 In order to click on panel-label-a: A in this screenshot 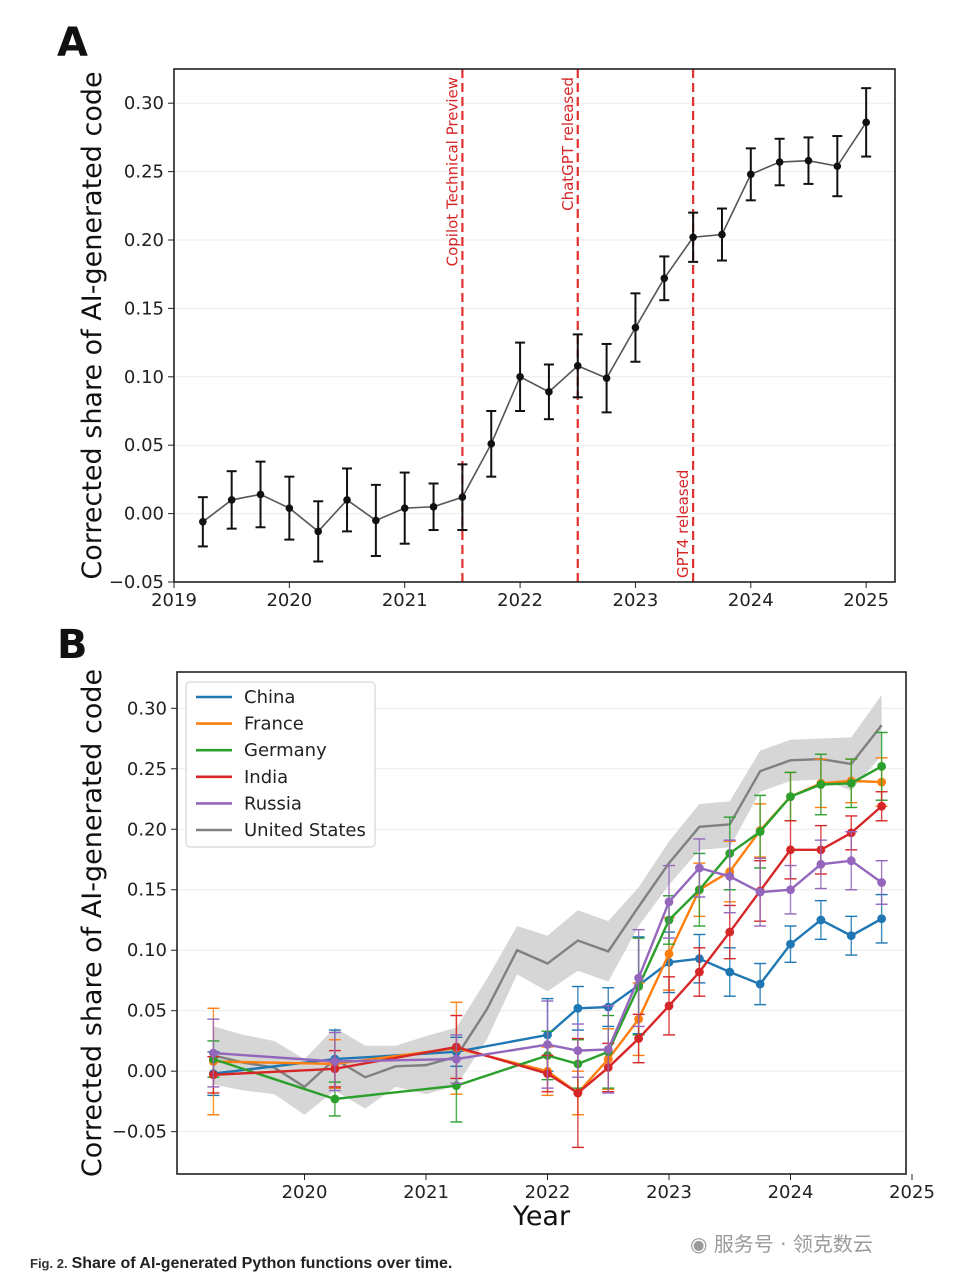, I will do `click(72, 43)`.